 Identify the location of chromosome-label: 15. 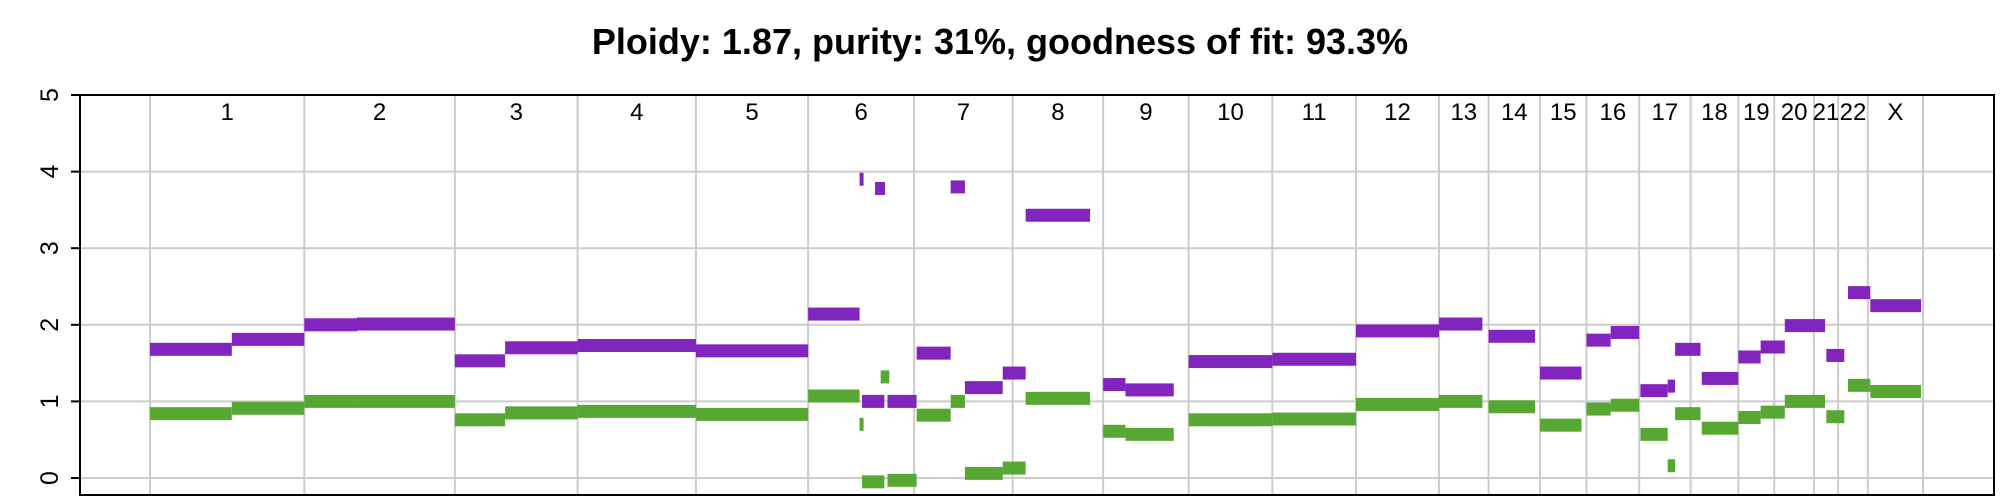
(1563, 112).